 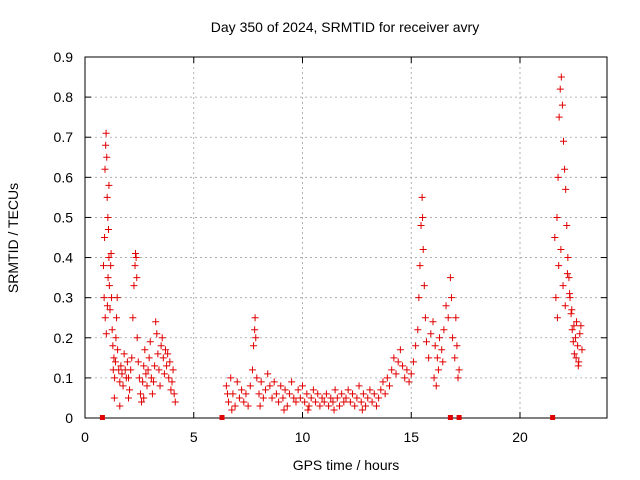 What do you see at coordinates (553, 417) in the screenshot?
I see `data-gap-marker` at bounding box center [553, 417].